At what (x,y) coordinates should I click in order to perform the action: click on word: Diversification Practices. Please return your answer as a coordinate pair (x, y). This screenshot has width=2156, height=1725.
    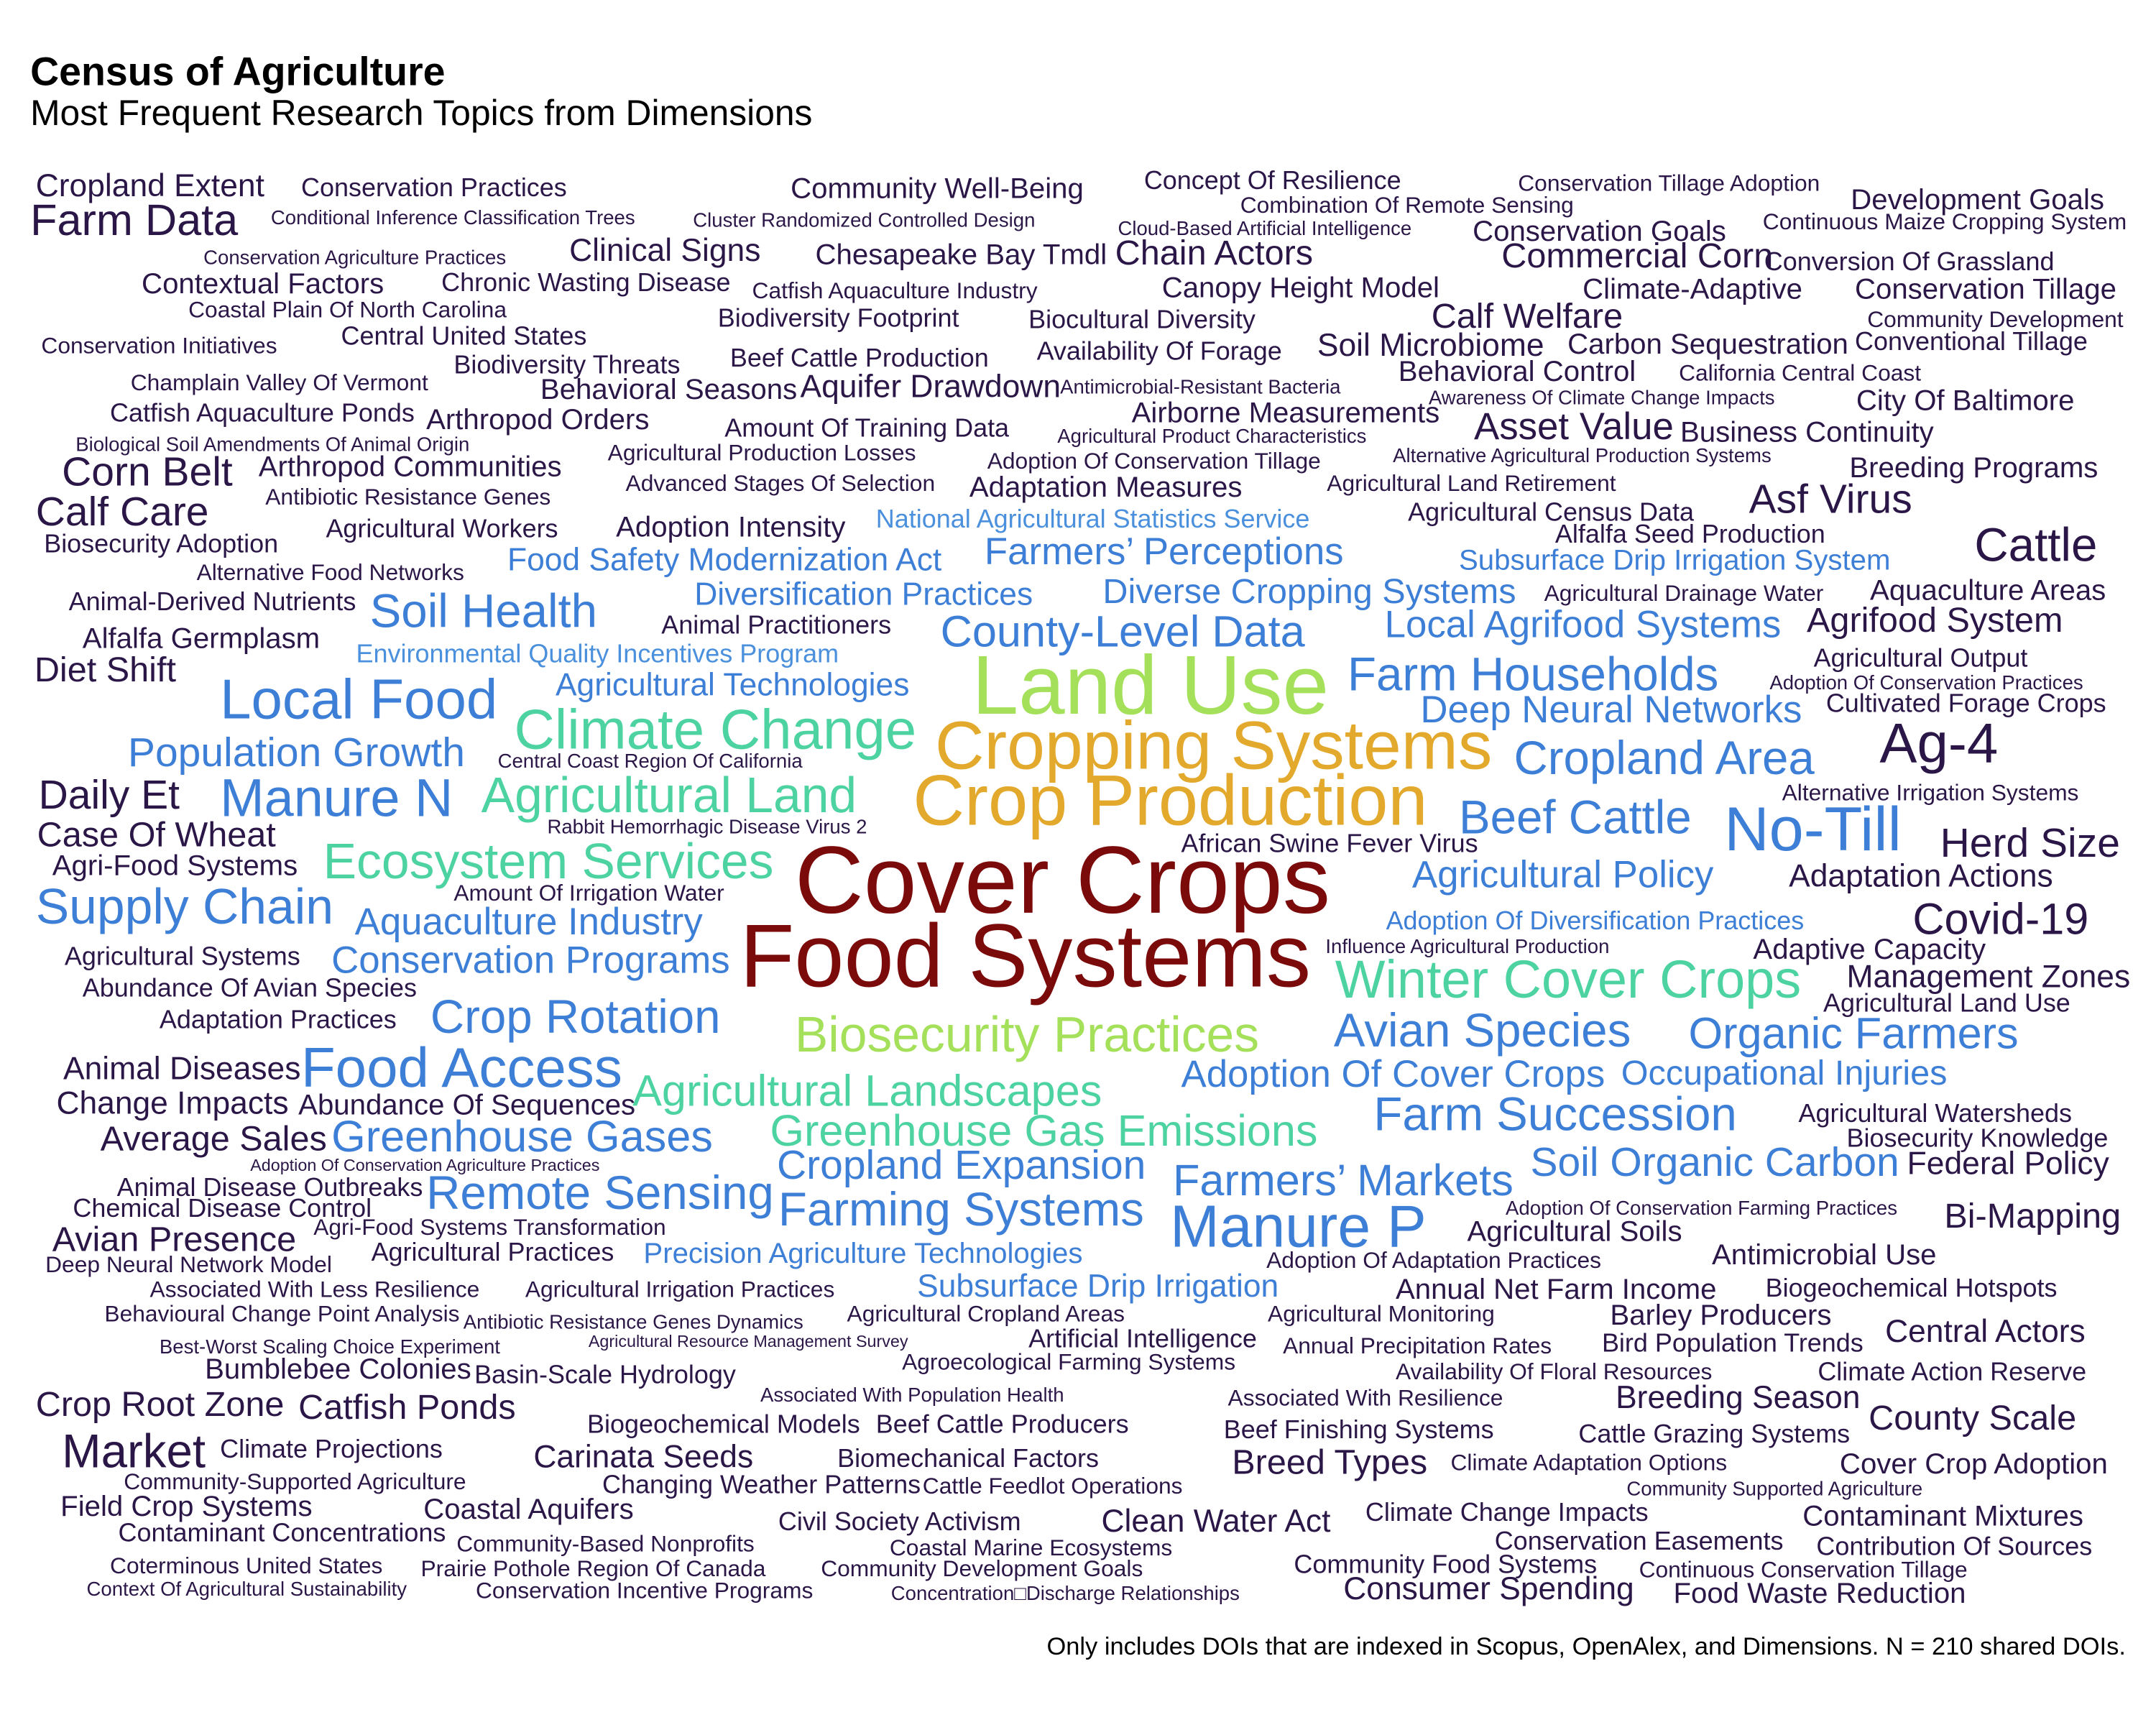
    Looking at the image, I should click on (864, 594).